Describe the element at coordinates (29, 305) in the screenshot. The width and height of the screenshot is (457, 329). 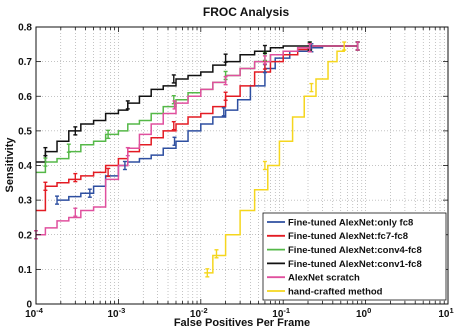
I see `y-tick-label: 0` at that location.